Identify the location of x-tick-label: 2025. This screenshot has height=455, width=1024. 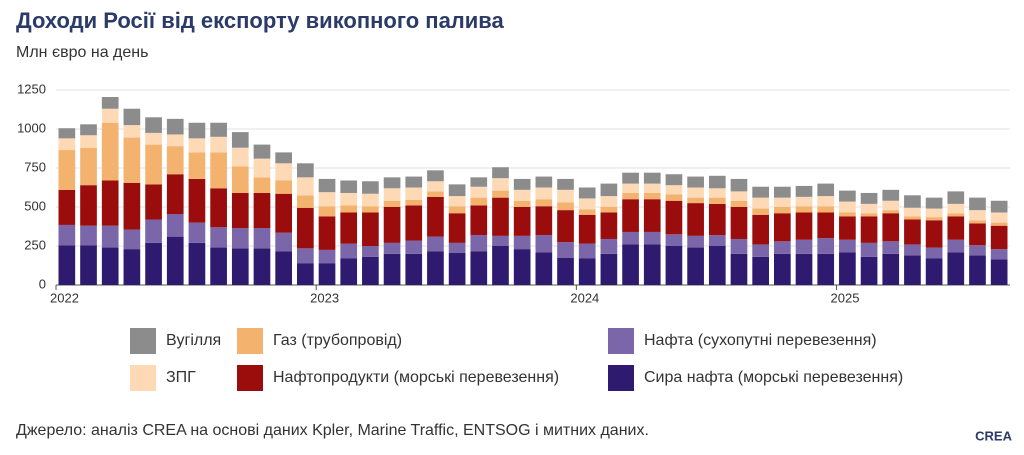
(845, 297).